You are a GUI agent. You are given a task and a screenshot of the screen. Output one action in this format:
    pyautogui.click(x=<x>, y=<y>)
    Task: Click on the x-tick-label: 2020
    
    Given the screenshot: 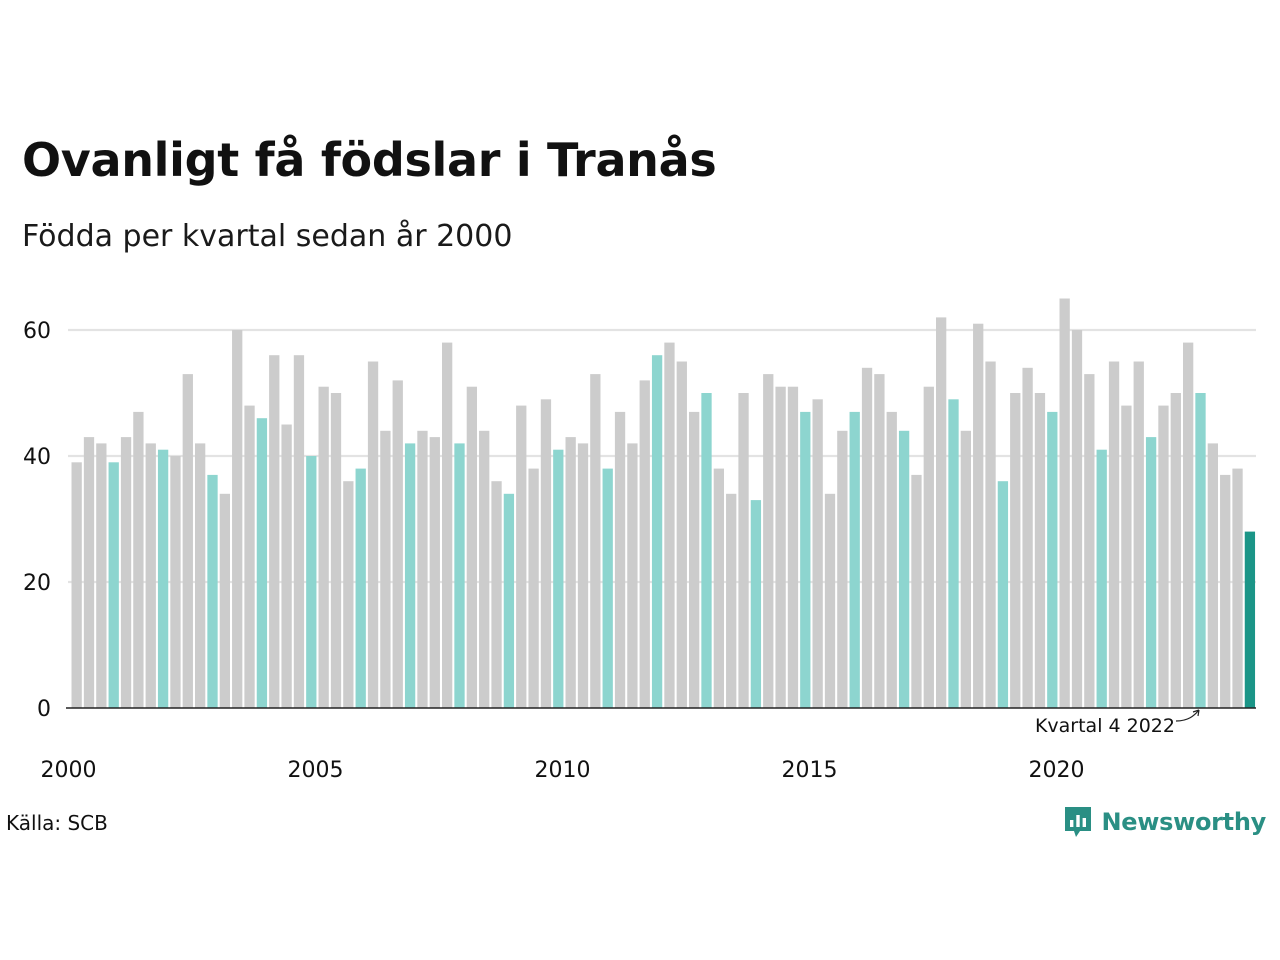 What is the action you would take?
    pyautogui.click(x=1057, y=770)
    